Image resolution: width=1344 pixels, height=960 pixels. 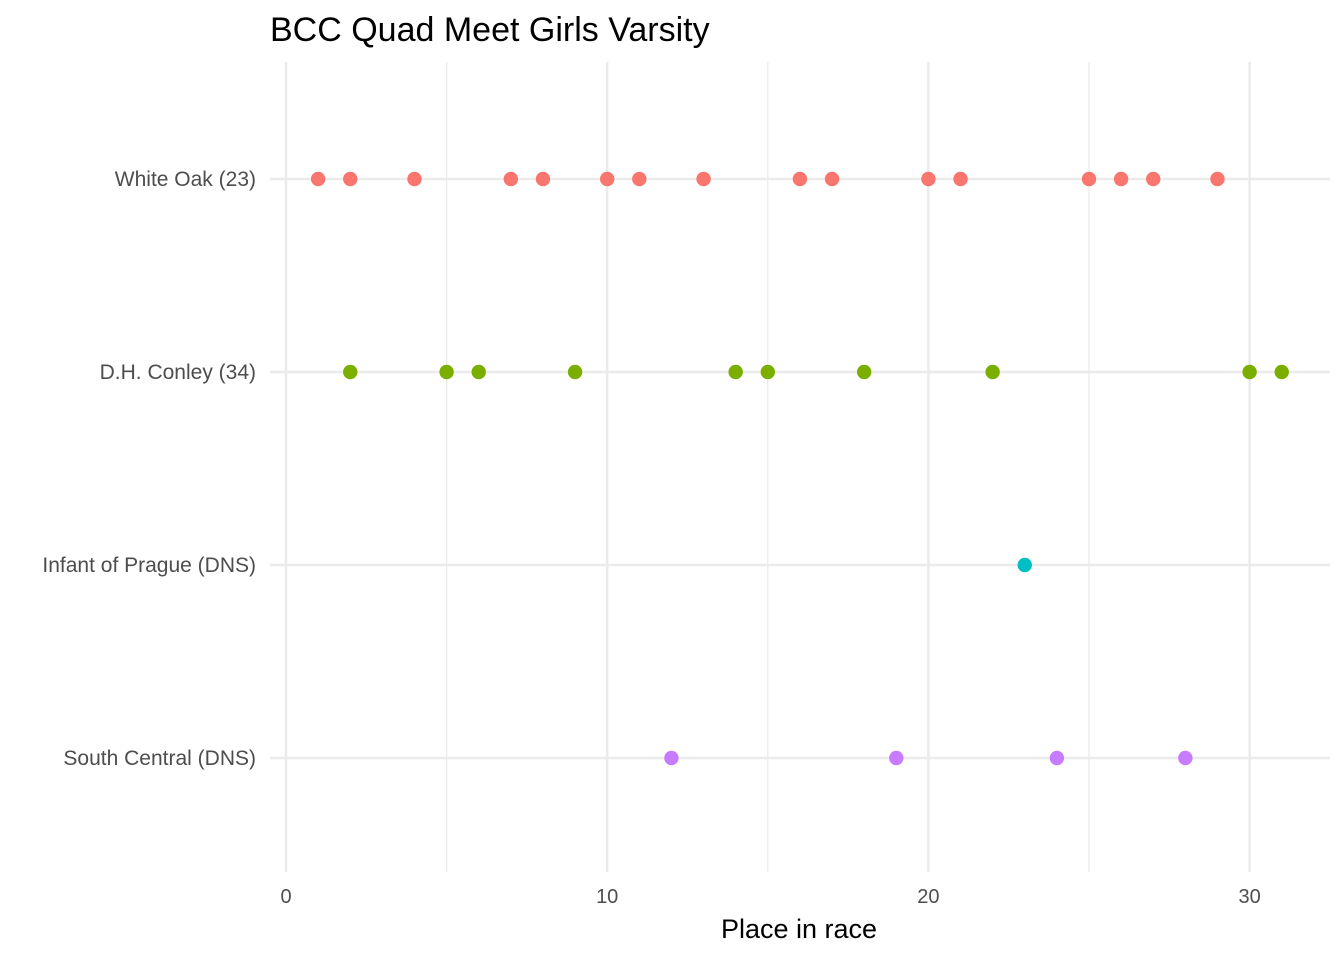 I want to click on x-tick-label: 20, so click(x=928, y=897).